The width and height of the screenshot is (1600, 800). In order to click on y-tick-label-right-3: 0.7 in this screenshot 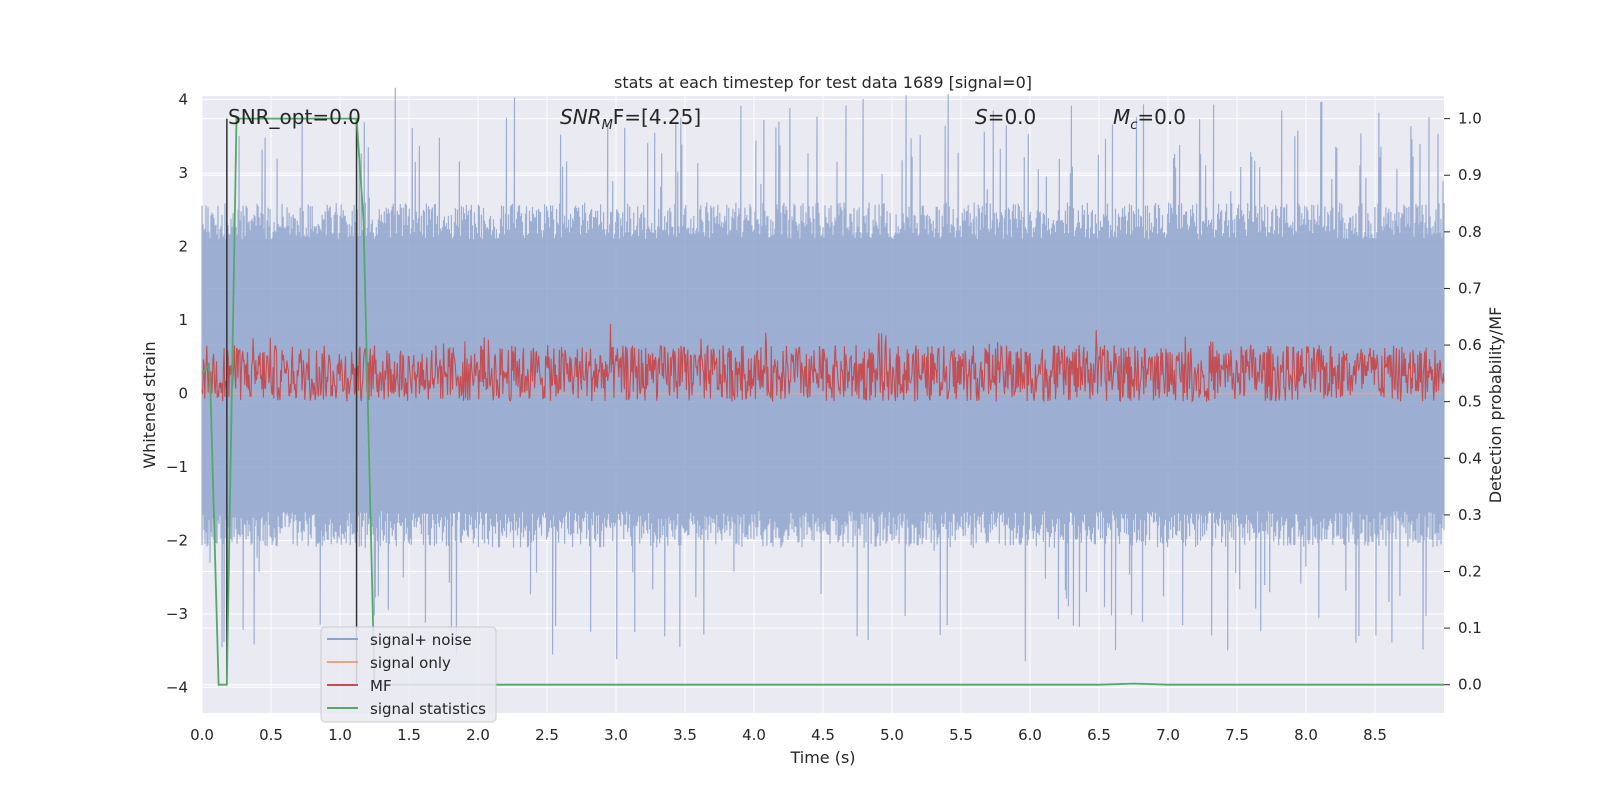, I will do `click(1470, 288)`.